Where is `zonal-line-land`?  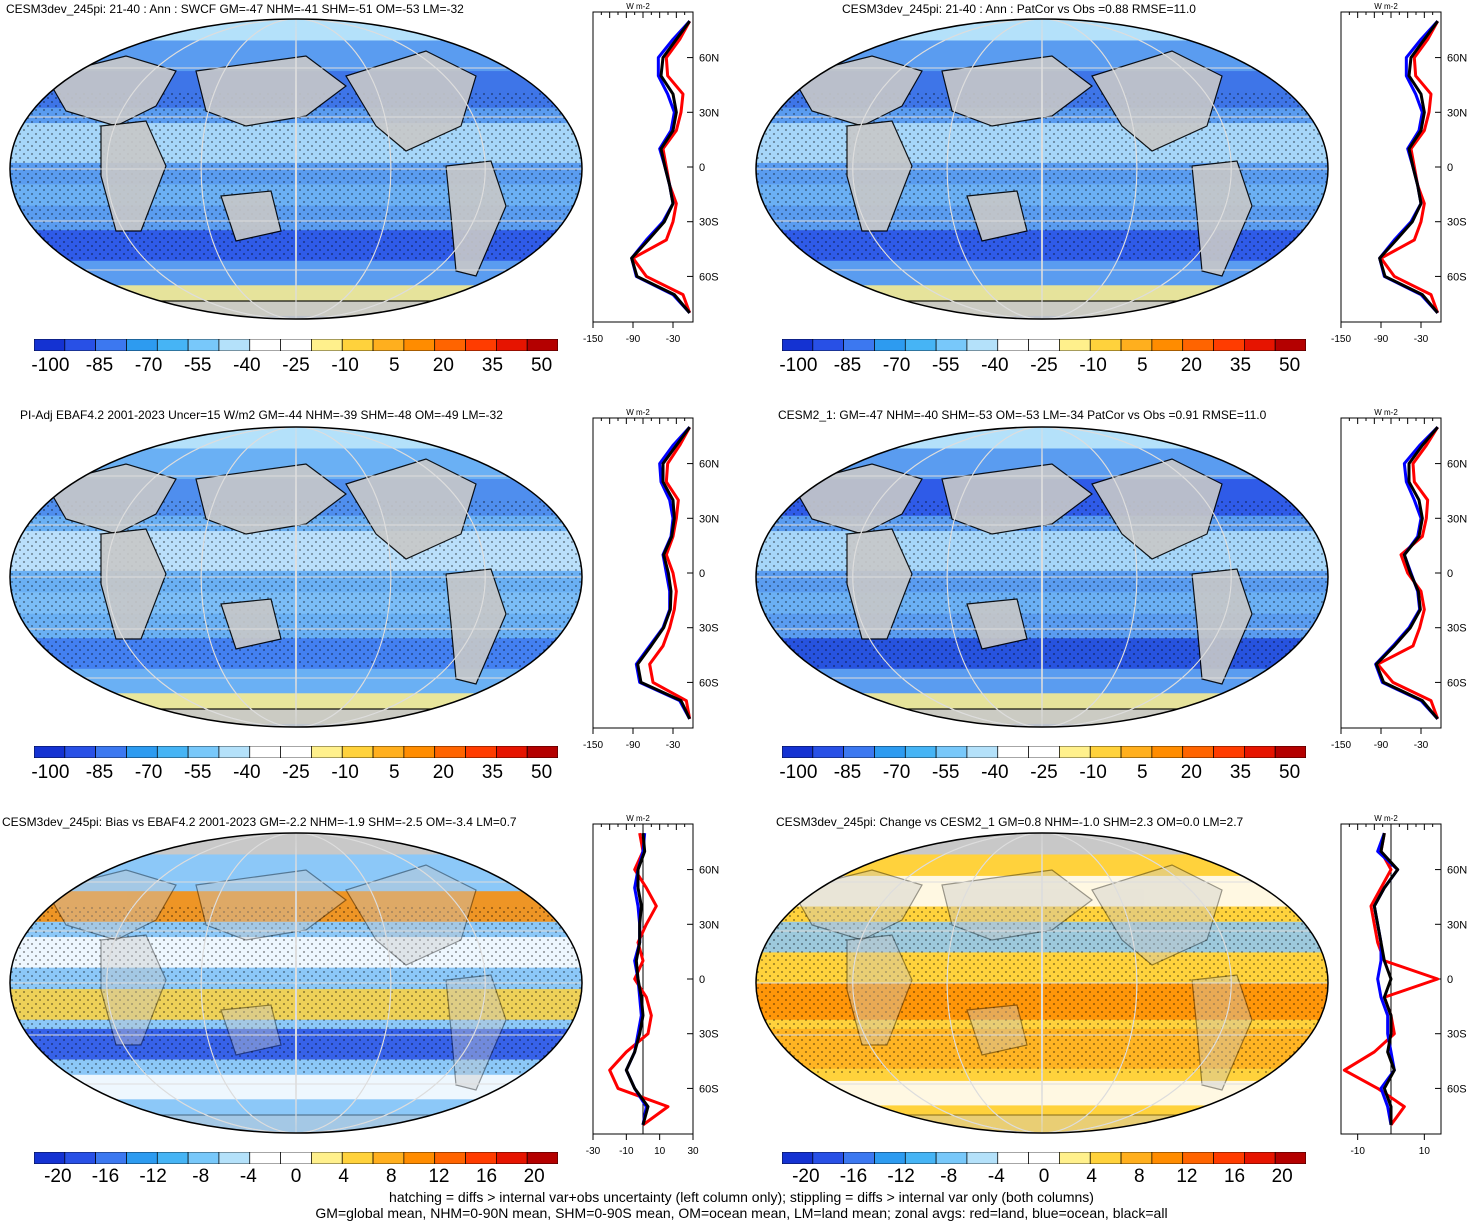
zonal-line-land is located at coordinates (1391, 979).